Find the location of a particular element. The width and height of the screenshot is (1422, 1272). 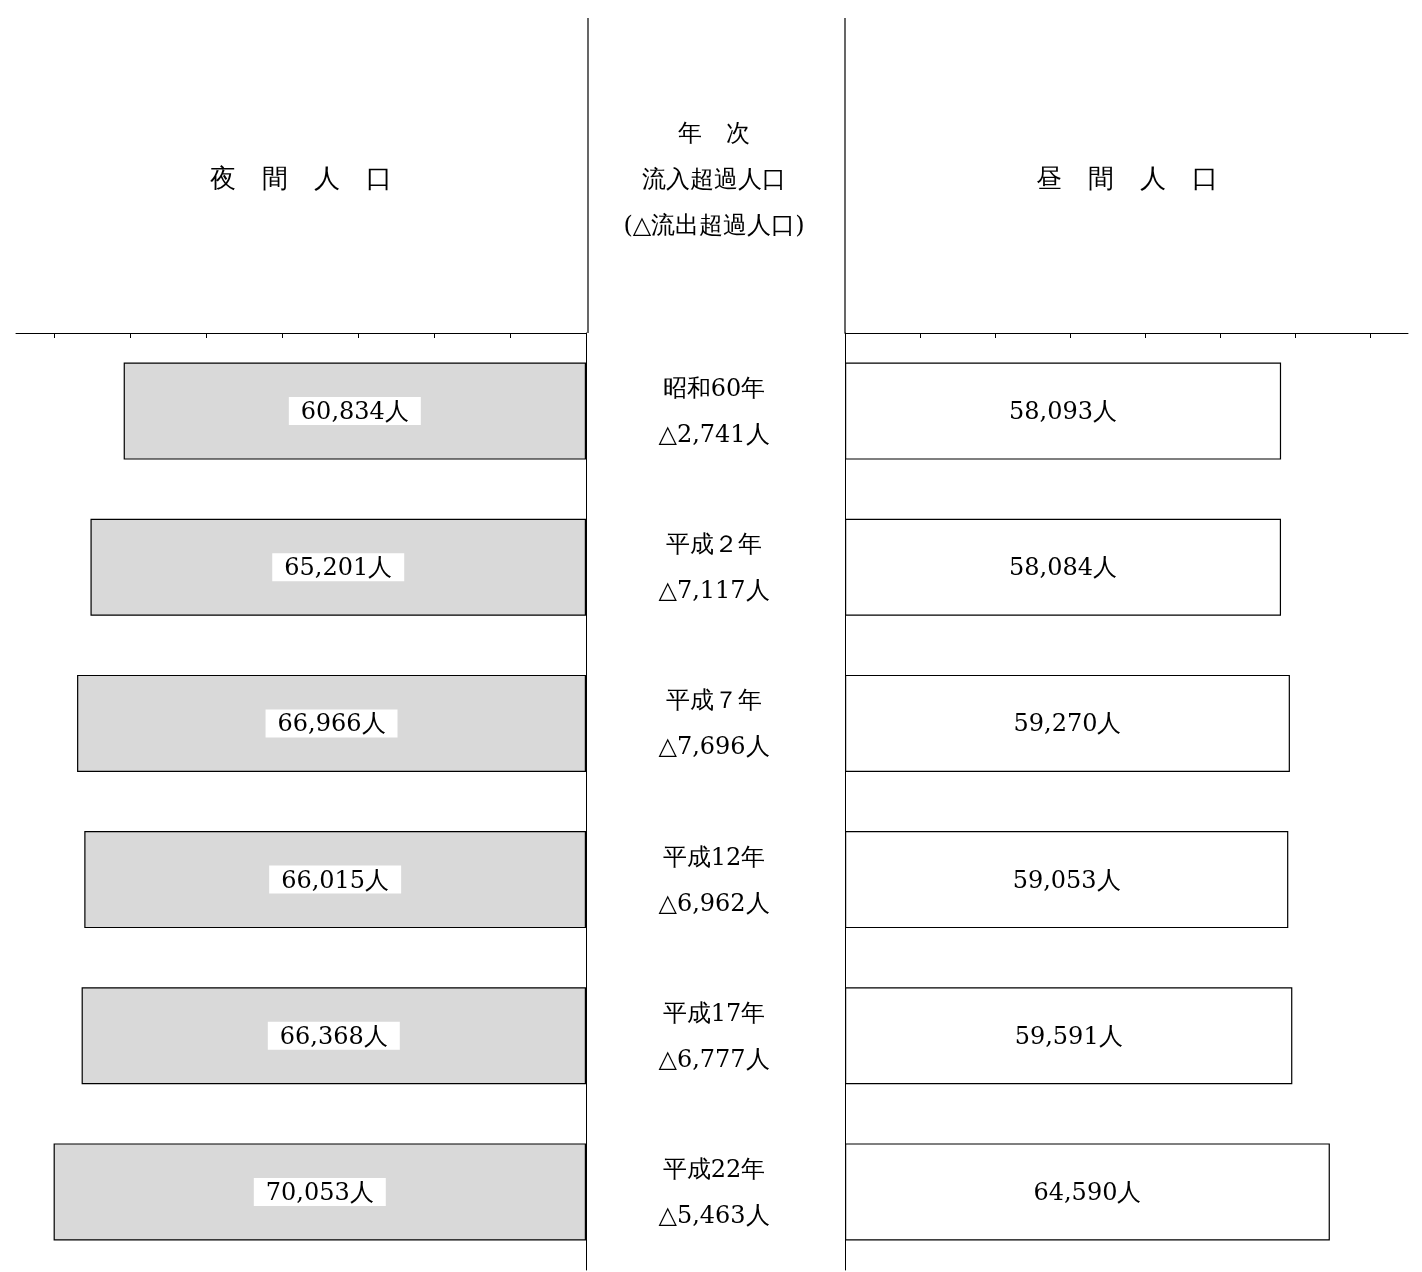

y-tick-label: 平成17年 △6,777人 is located at coordinates (714, 1035).